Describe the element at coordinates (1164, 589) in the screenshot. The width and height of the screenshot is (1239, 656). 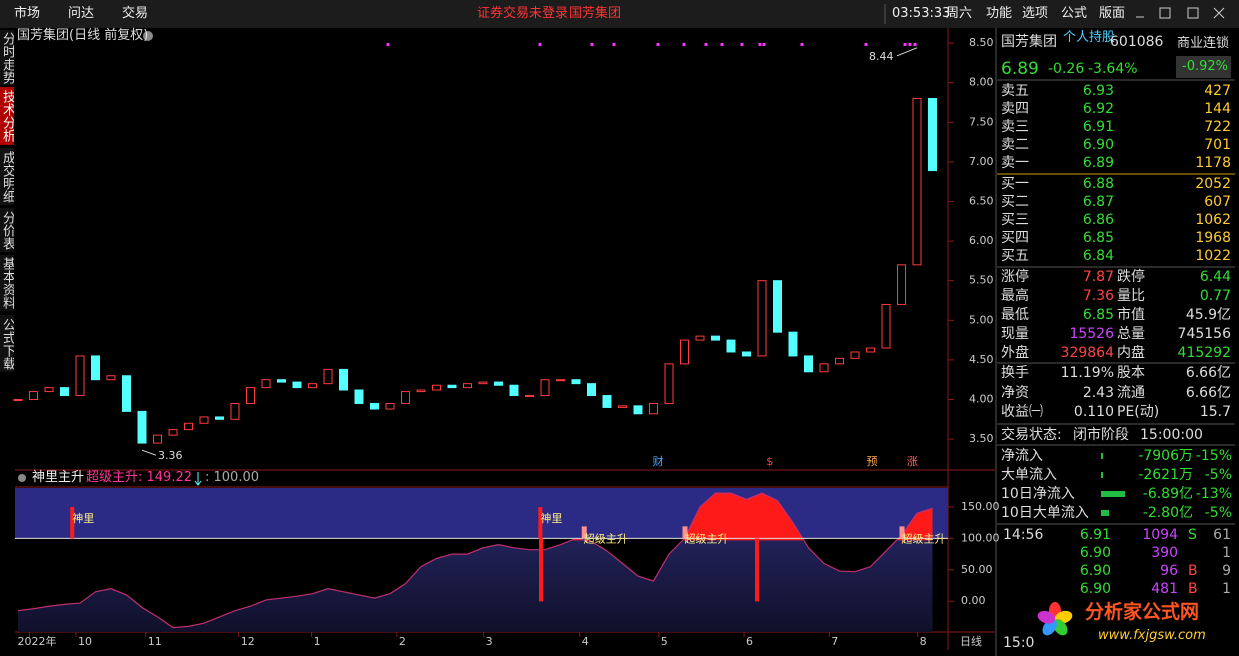
I see `tick-volume: 481` at that location.